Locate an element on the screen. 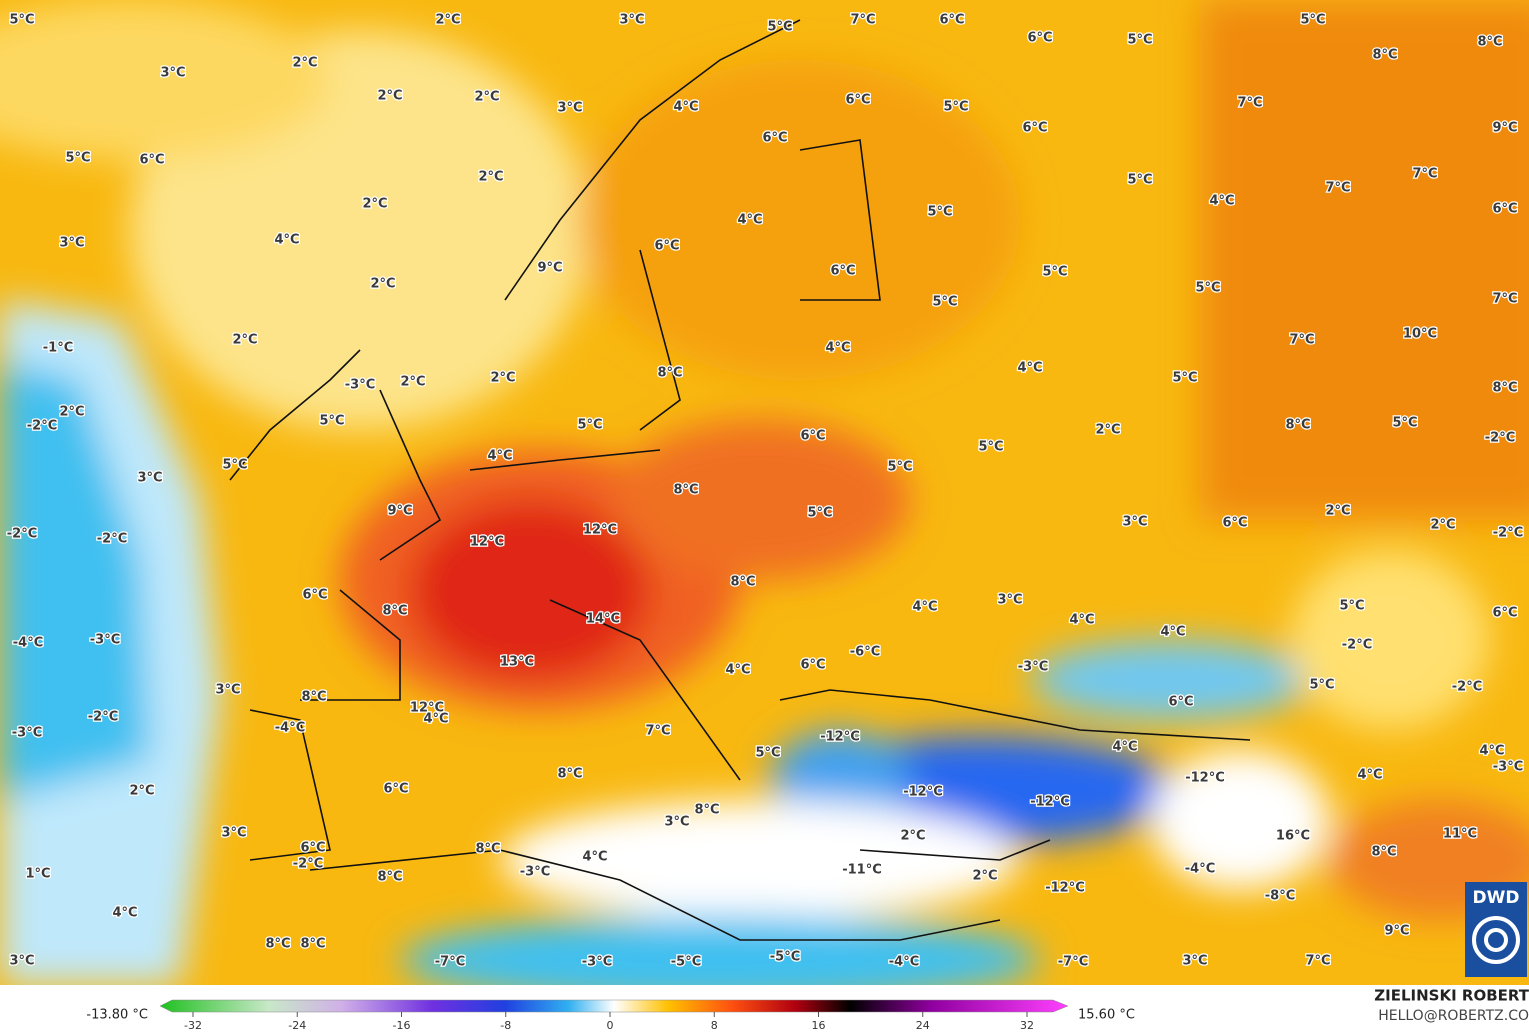  temperature-label: 14°C is located at coordinates (603, 619).